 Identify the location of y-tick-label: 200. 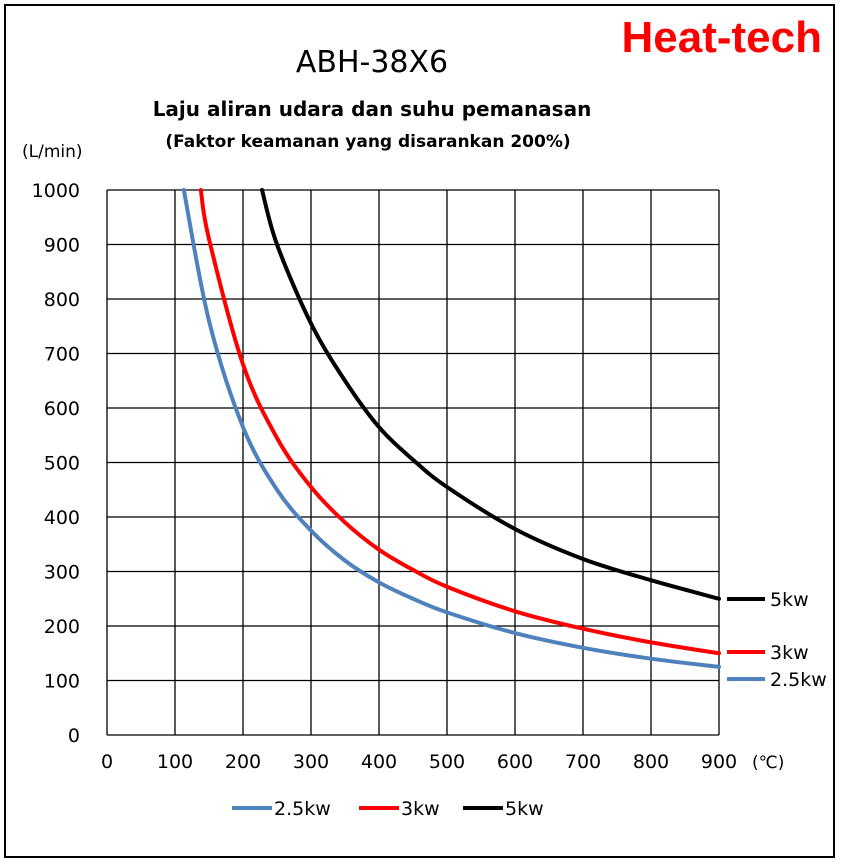
(62, 627).